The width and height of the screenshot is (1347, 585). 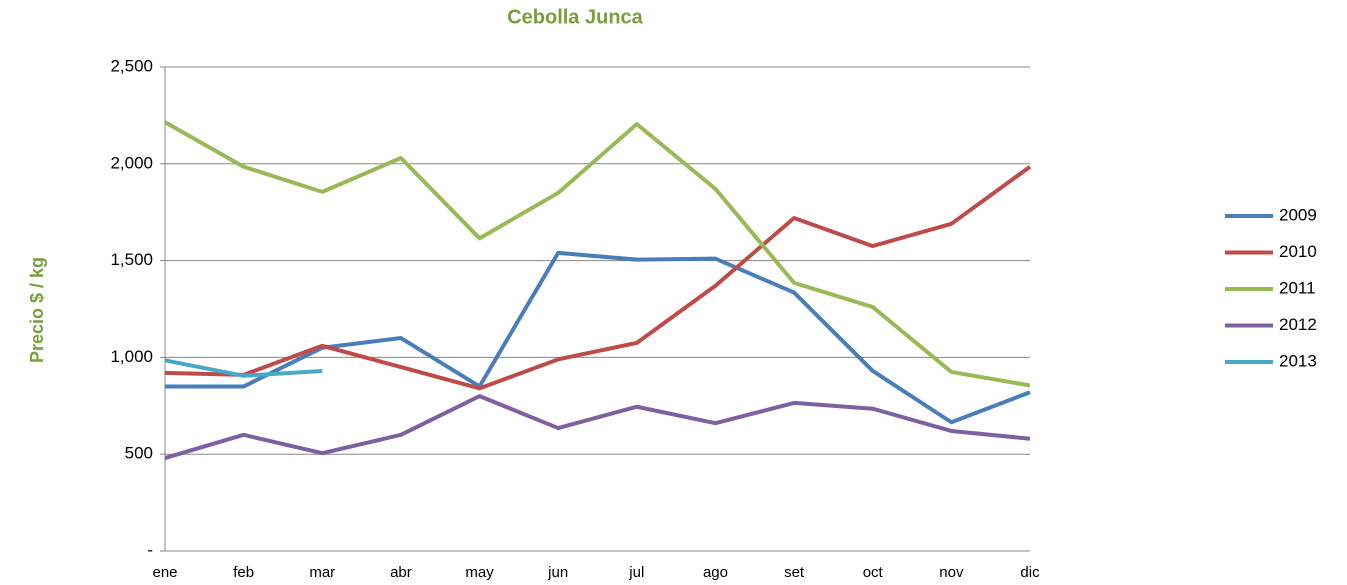 What do you see at coordinates (1298, 324) in the screenshot?
I see `legend-label: 2012` at bounding box center [1298, 324].